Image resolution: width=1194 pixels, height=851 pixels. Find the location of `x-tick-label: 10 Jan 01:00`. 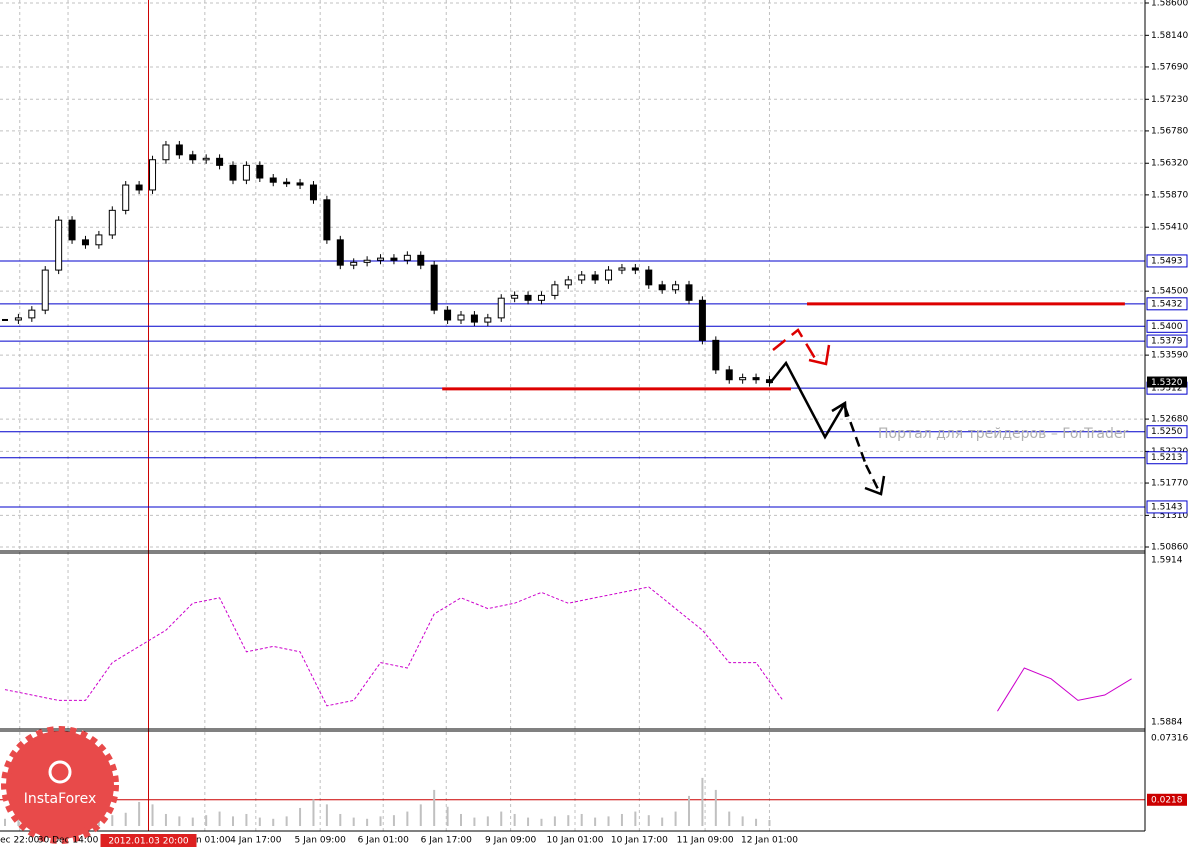

x-tick-label: 10 Jan 01:00 is located at coordinates (575, 841).